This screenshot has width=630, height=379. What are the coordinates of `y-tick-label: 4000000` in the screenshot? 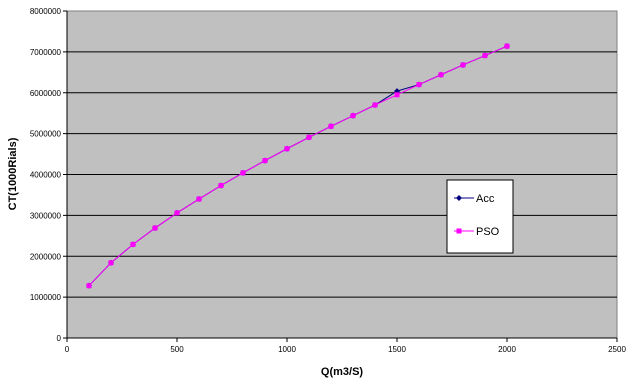 It's located at (46, 175).